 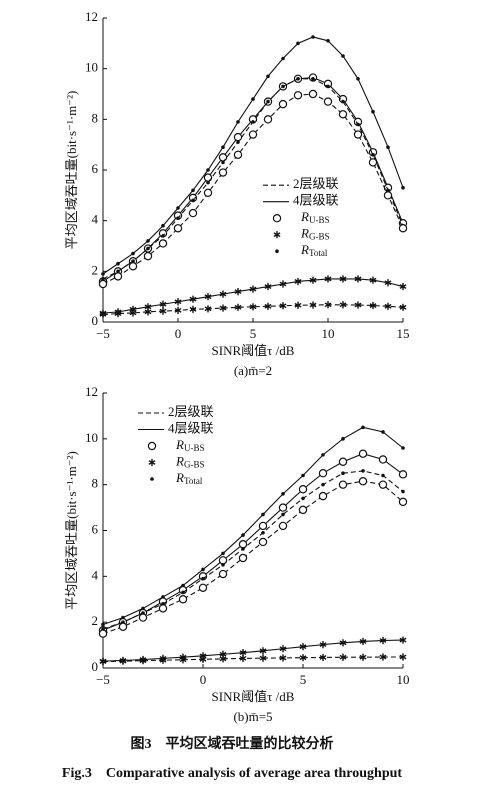 I want to click on subtitle: (b)m̄=5, so click(x=252, y=716).